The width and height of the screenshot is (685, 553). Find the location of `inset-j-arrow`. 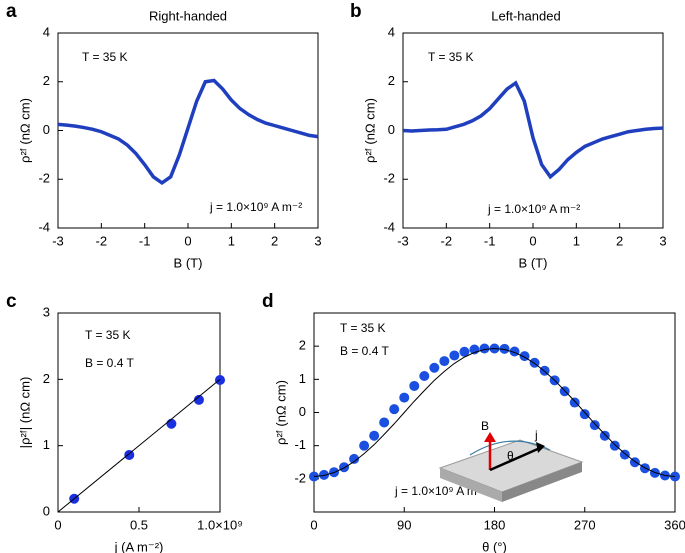

inset-j-arrow is located at coordinates (515, 459).